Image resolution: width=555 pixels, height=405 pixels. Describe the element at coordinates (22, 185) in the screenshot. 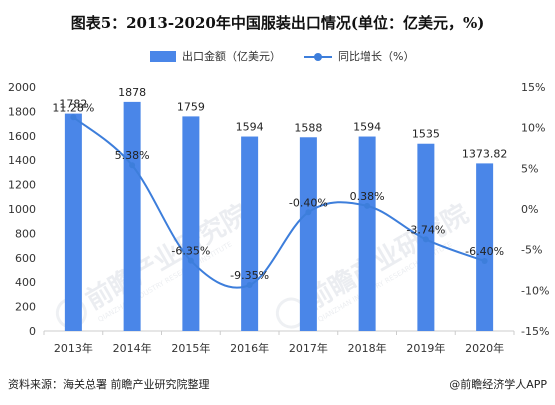

I see `y-left-tick-label: 1200` at that location.